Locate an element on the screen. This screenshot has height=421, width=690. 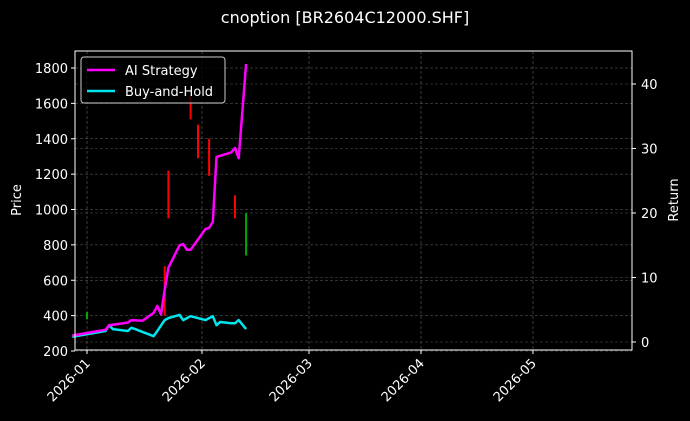
y-left-tick-label: 800 is located at coordinates (55, 246).